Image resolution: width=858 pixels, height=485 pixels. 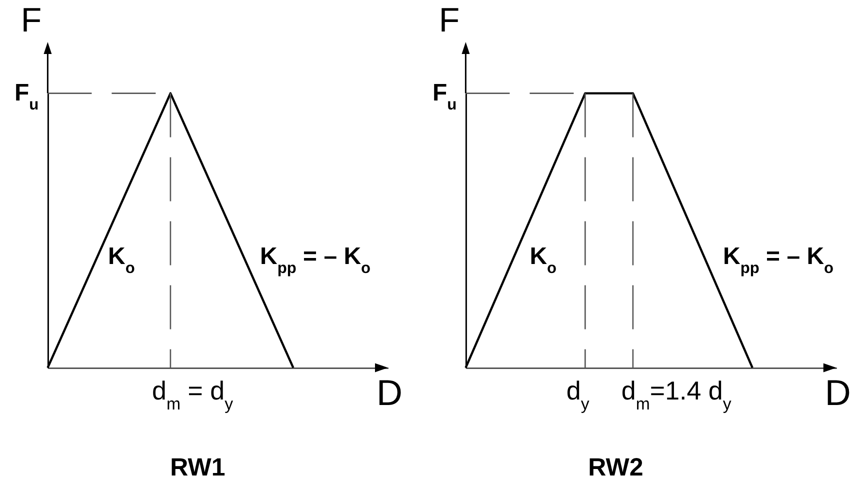 I want to click on text: d$_{y}$, so click(x=578, y=395).